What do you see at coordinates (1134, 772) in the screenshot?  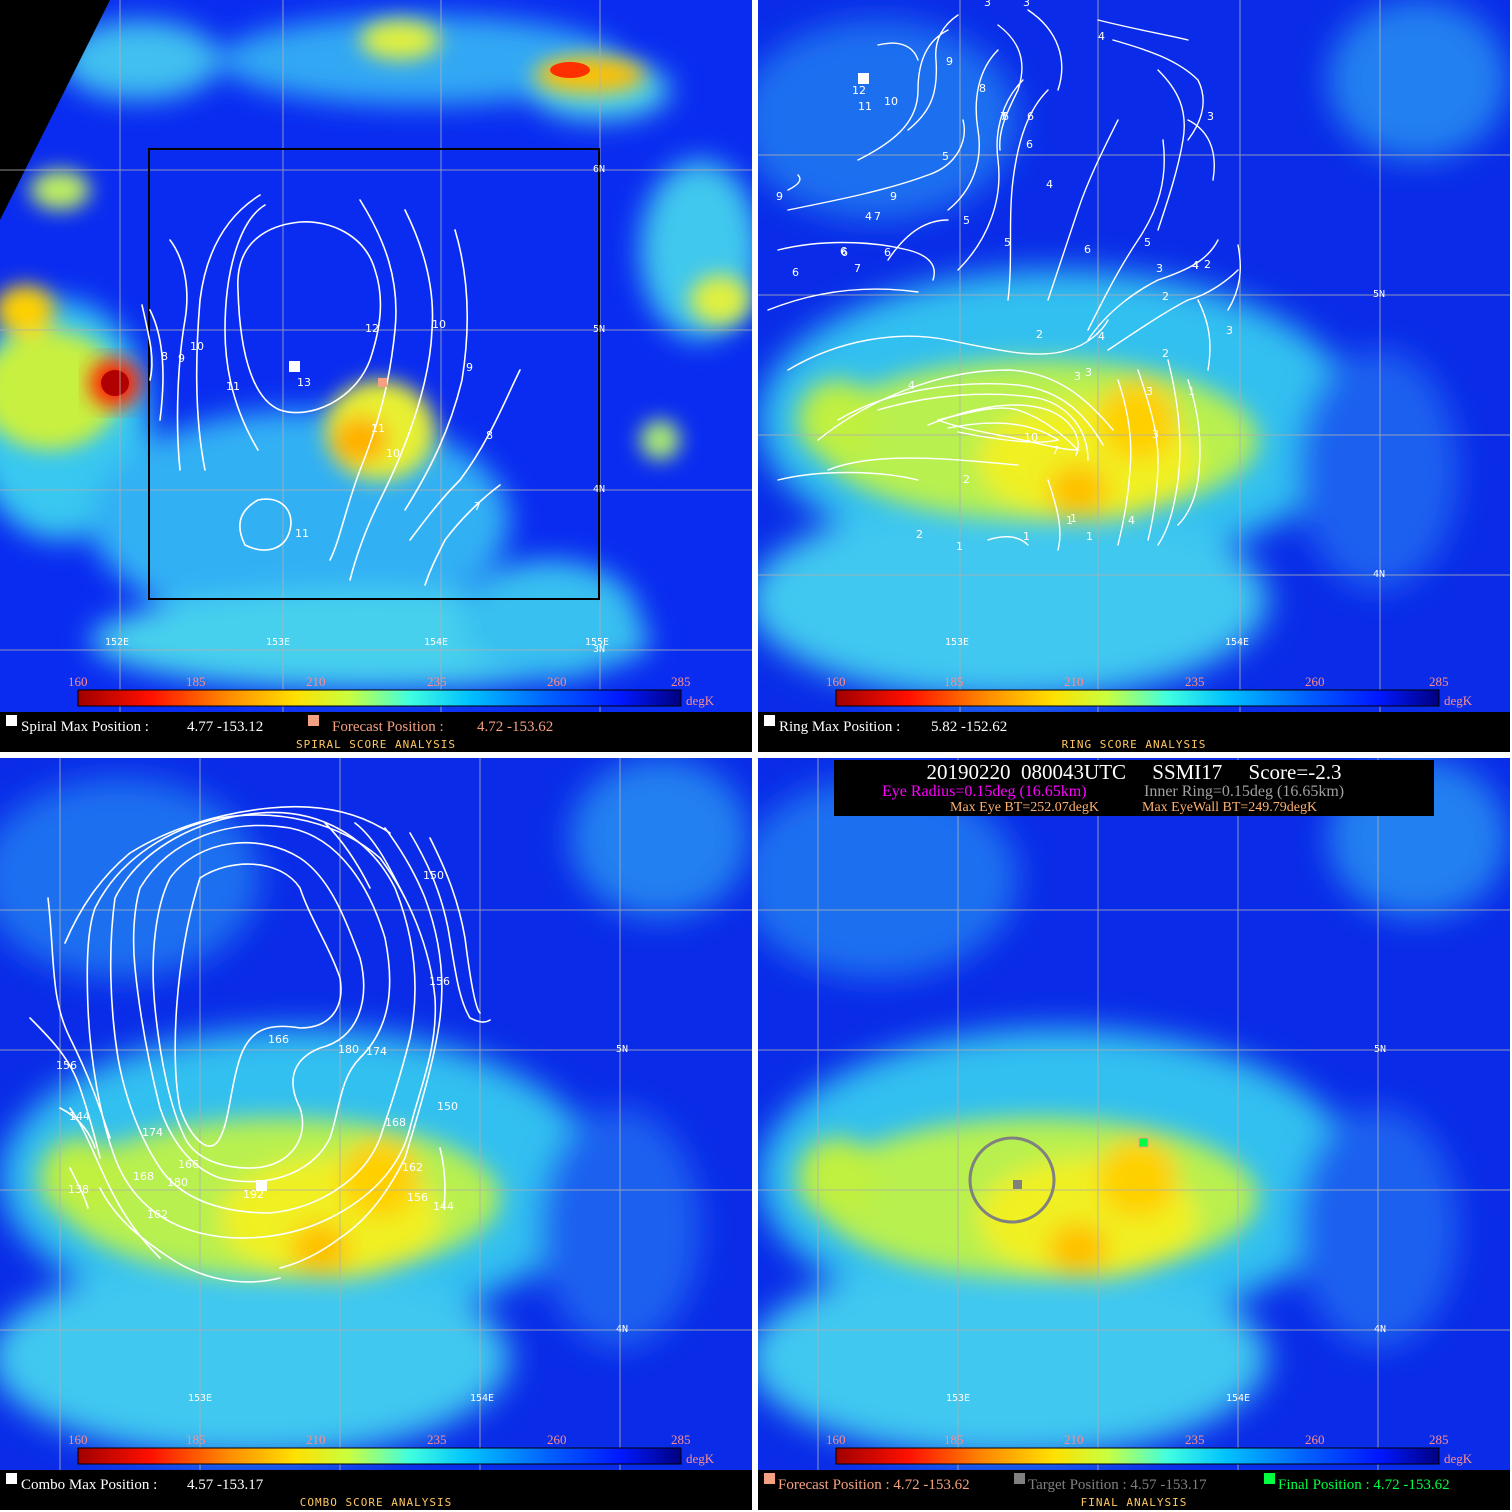 I see `analysis-header: 20190220 080043UTC SSMI17 Score=-2.3` at bounding box center [1134, 772].